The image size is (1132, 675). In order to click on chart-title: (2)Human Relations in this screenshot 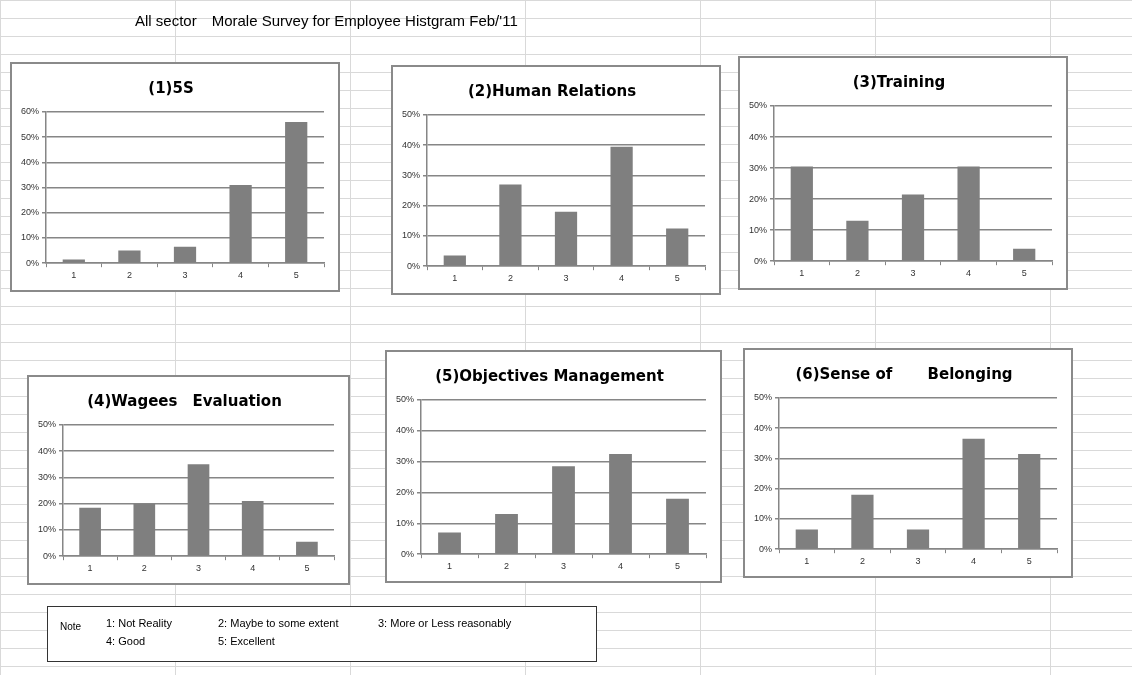, I will do `click(552, 90)`.